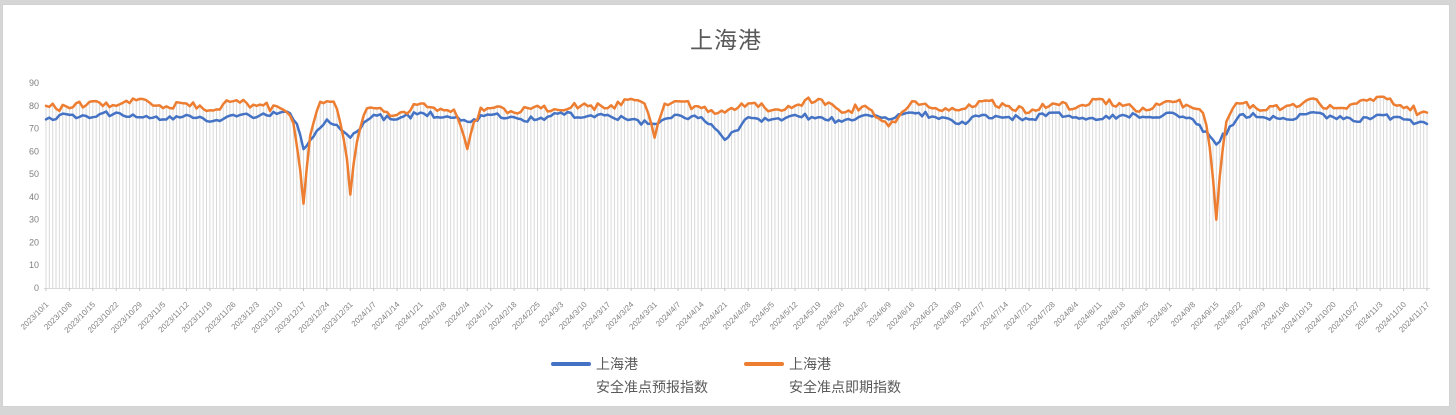 The image size is (1456, 415). Describe the element at coordinates (845, 375) in the screenshot. I see `legend-label-spot: 上海港 安全准点即期指数` at that location.